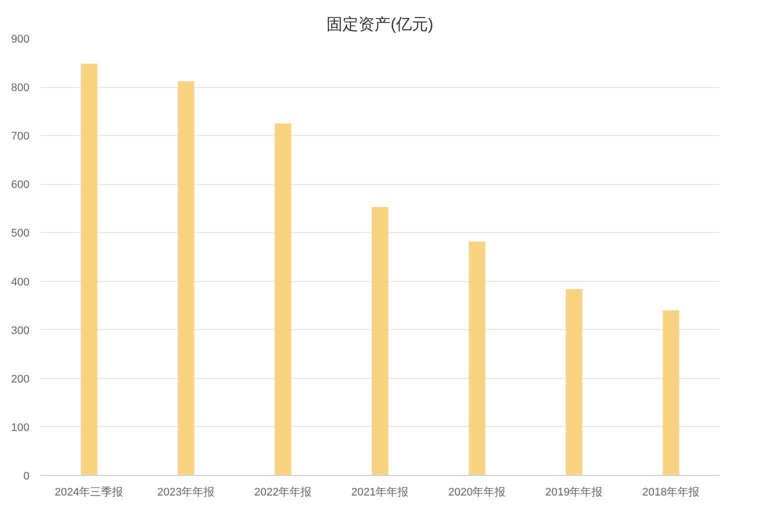  Describe the element at coordinates (574, 492) in the screenshot. I see `x-tick-label: 2019年年报` at that location.